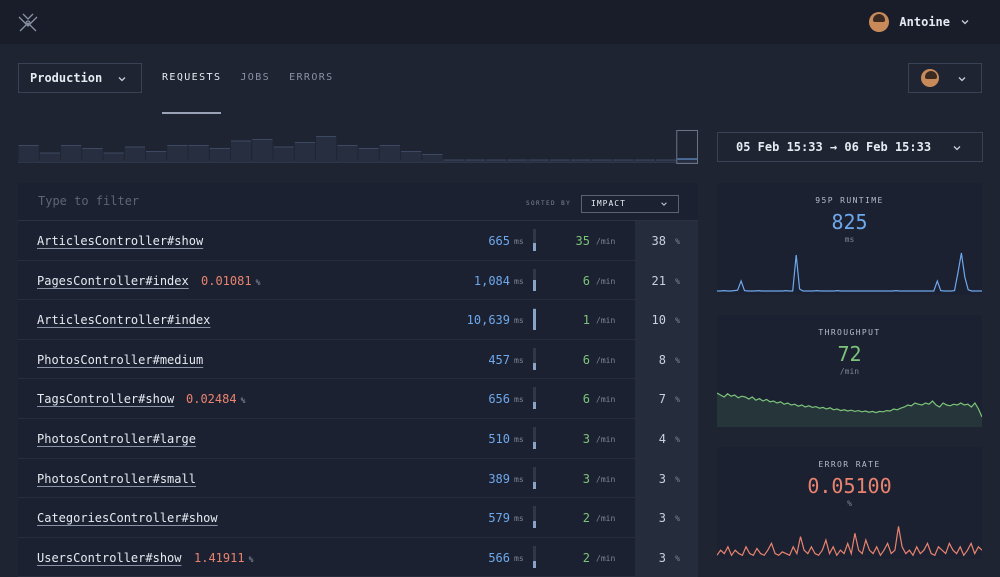  I want to click on error-rate-line, so click(849, 541).